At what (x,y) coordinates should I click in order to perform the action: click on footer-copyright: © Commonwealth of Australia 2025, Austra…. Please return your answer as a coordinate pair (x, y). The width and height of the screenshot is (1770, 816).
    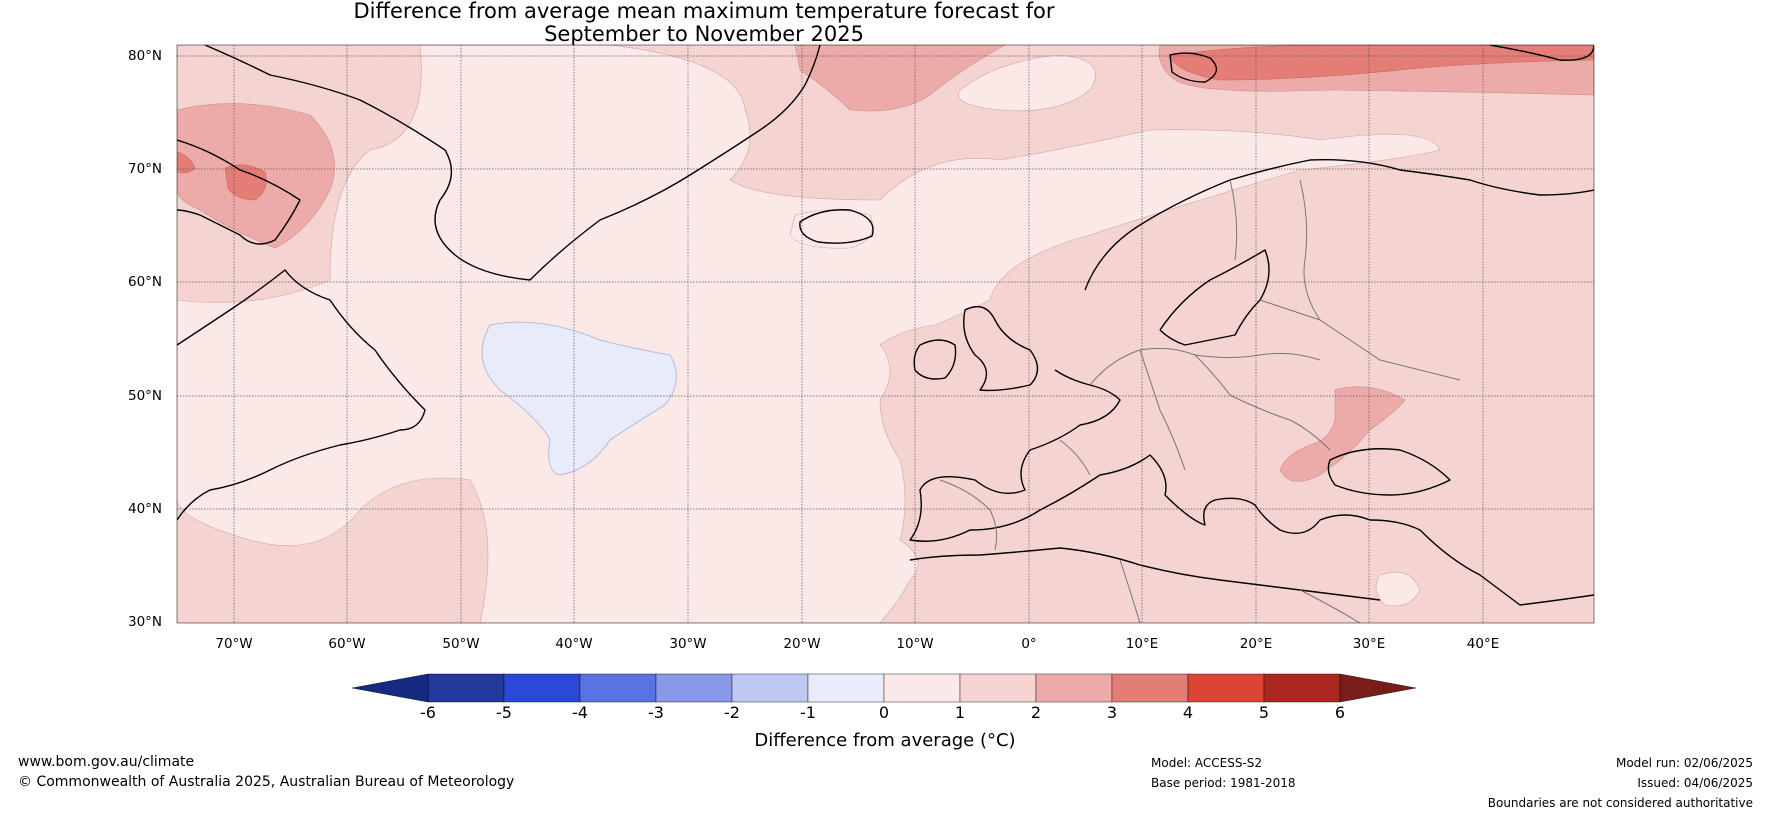
    Looking at the image, I should click on (266, 782).